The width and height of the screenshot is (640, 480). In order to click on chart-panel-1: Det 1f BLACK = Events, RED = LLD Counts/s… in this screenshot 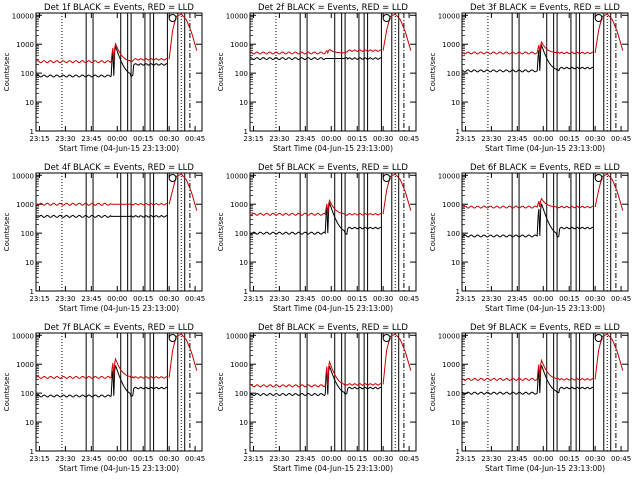, I will do `click(104, 78)`.